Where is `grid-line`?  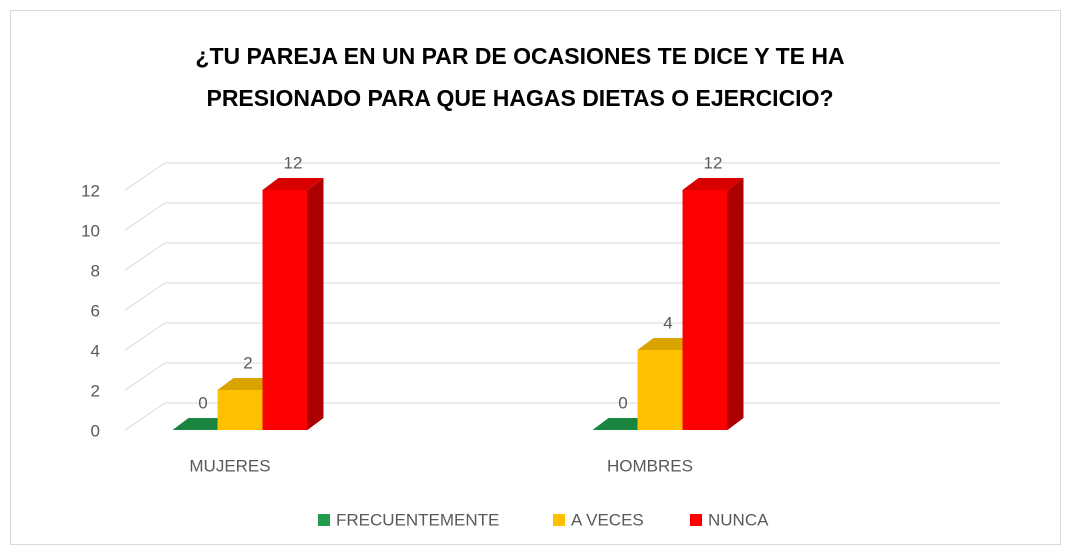 grid-line is located at coordinates (562, 176).